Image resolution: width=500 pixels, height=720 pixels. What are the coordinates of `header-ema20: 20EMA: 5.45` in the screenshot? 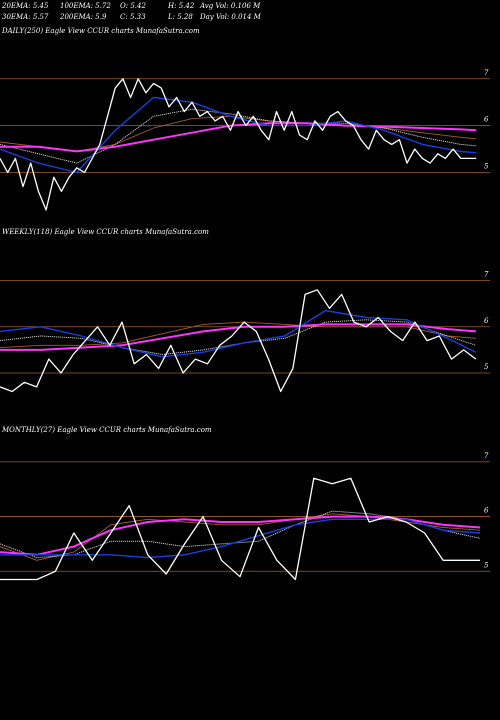 It's located at (25, 6).